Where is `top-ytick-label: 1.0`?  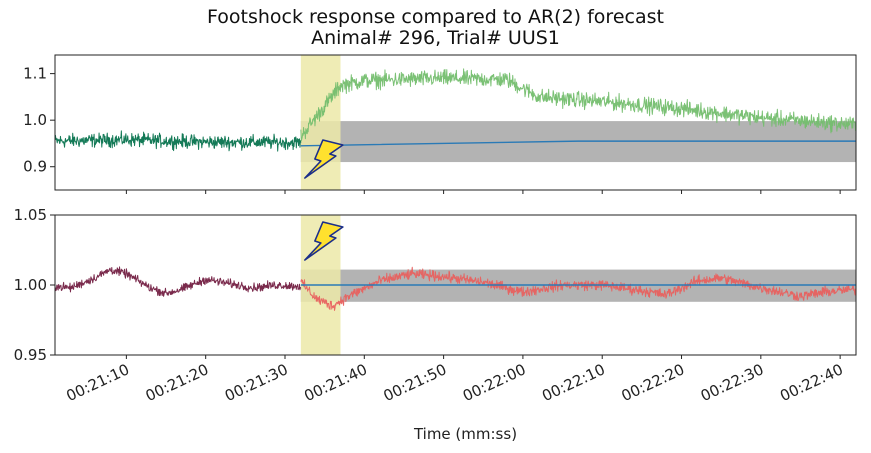
top-ytick-label: 1.0 is located at coordinates (35, 120).